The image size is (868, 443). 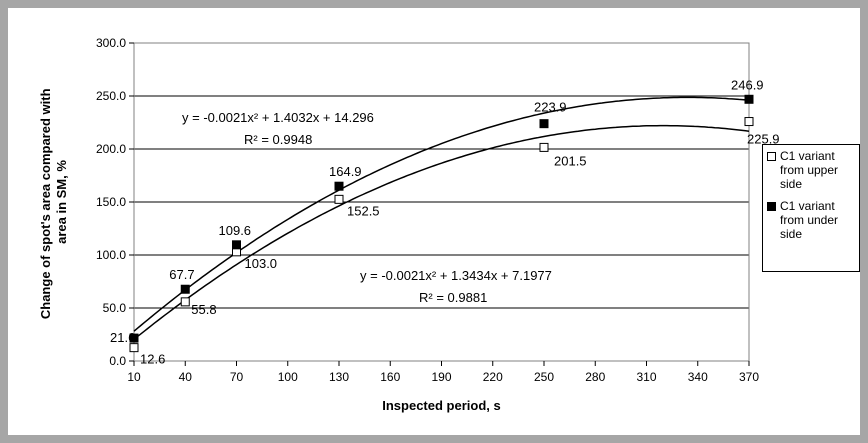 I want to click on legend-label-under: C1 variant from under side, so click(x=809, y=220).